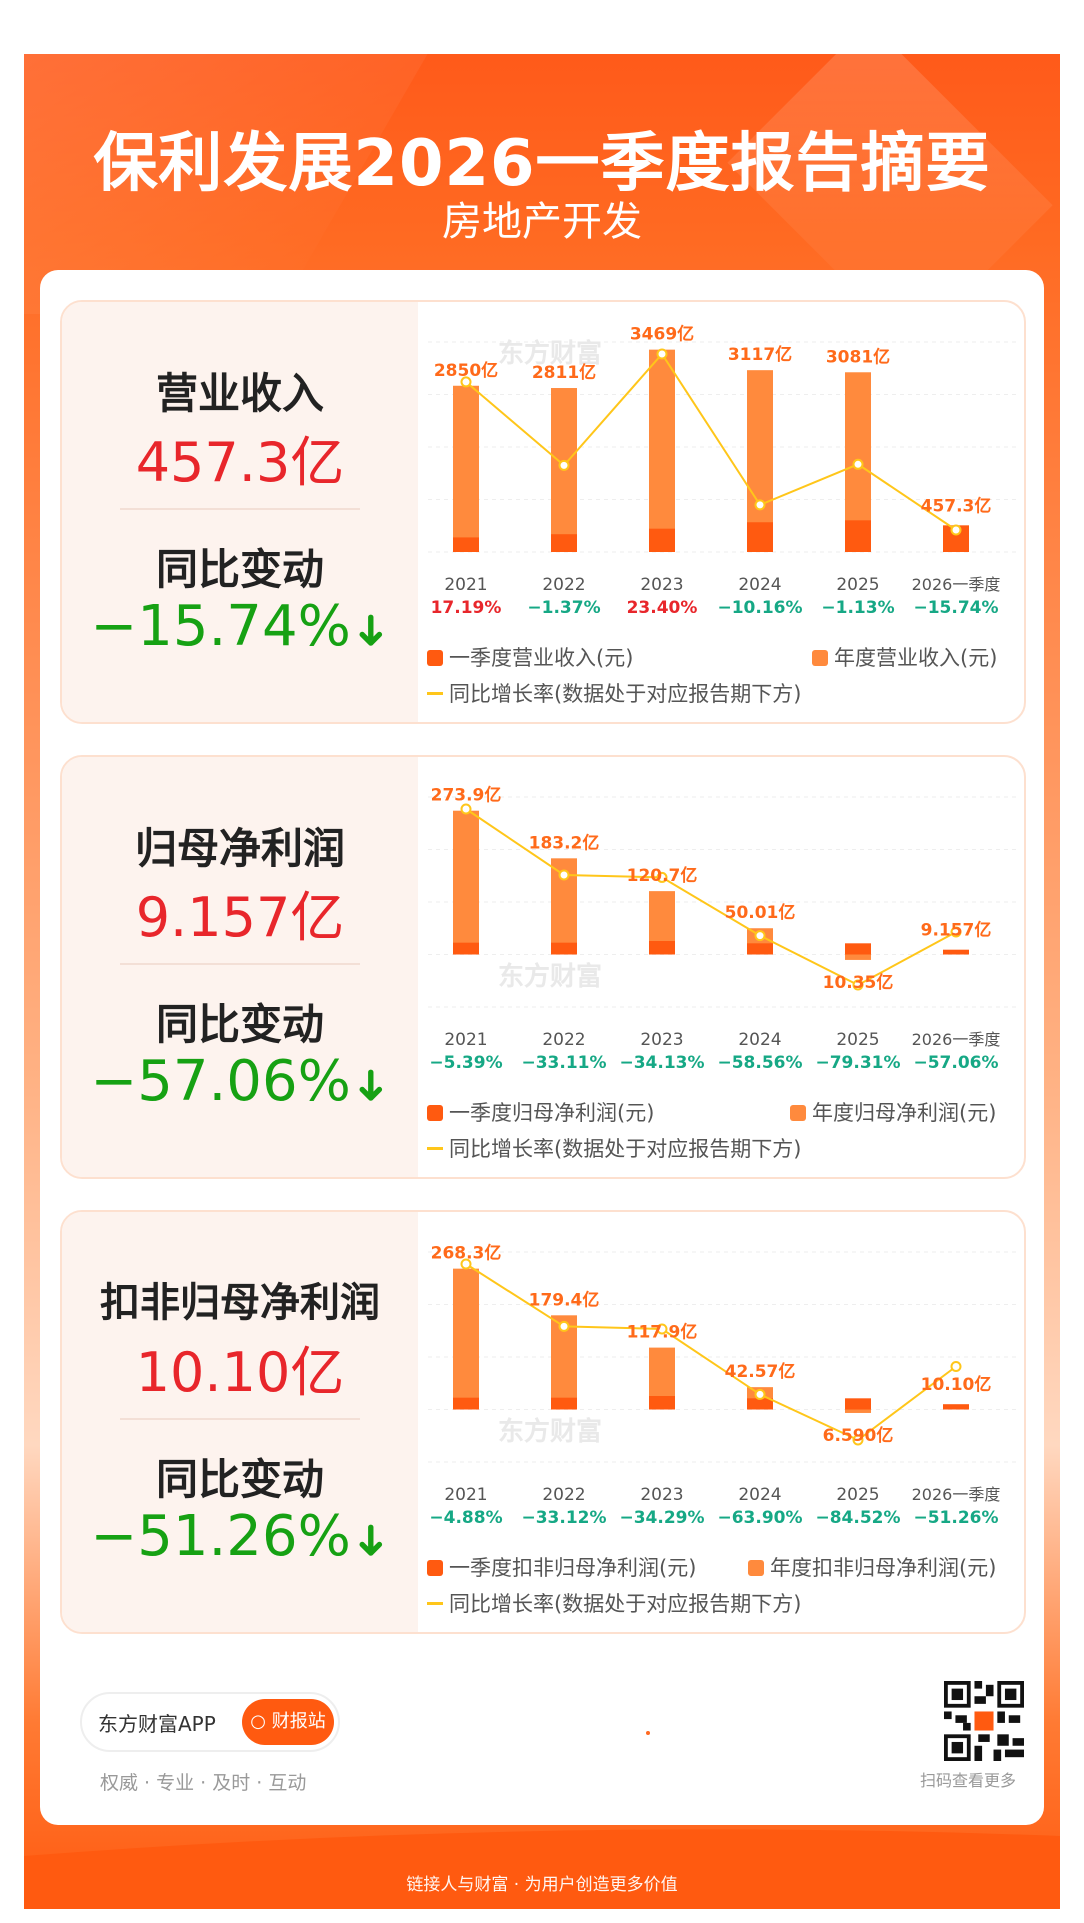 This screenshot has width=1084, height=1923. I want to click on page-title: 保利发展2026一季度报告摘要, so click(542, 164).